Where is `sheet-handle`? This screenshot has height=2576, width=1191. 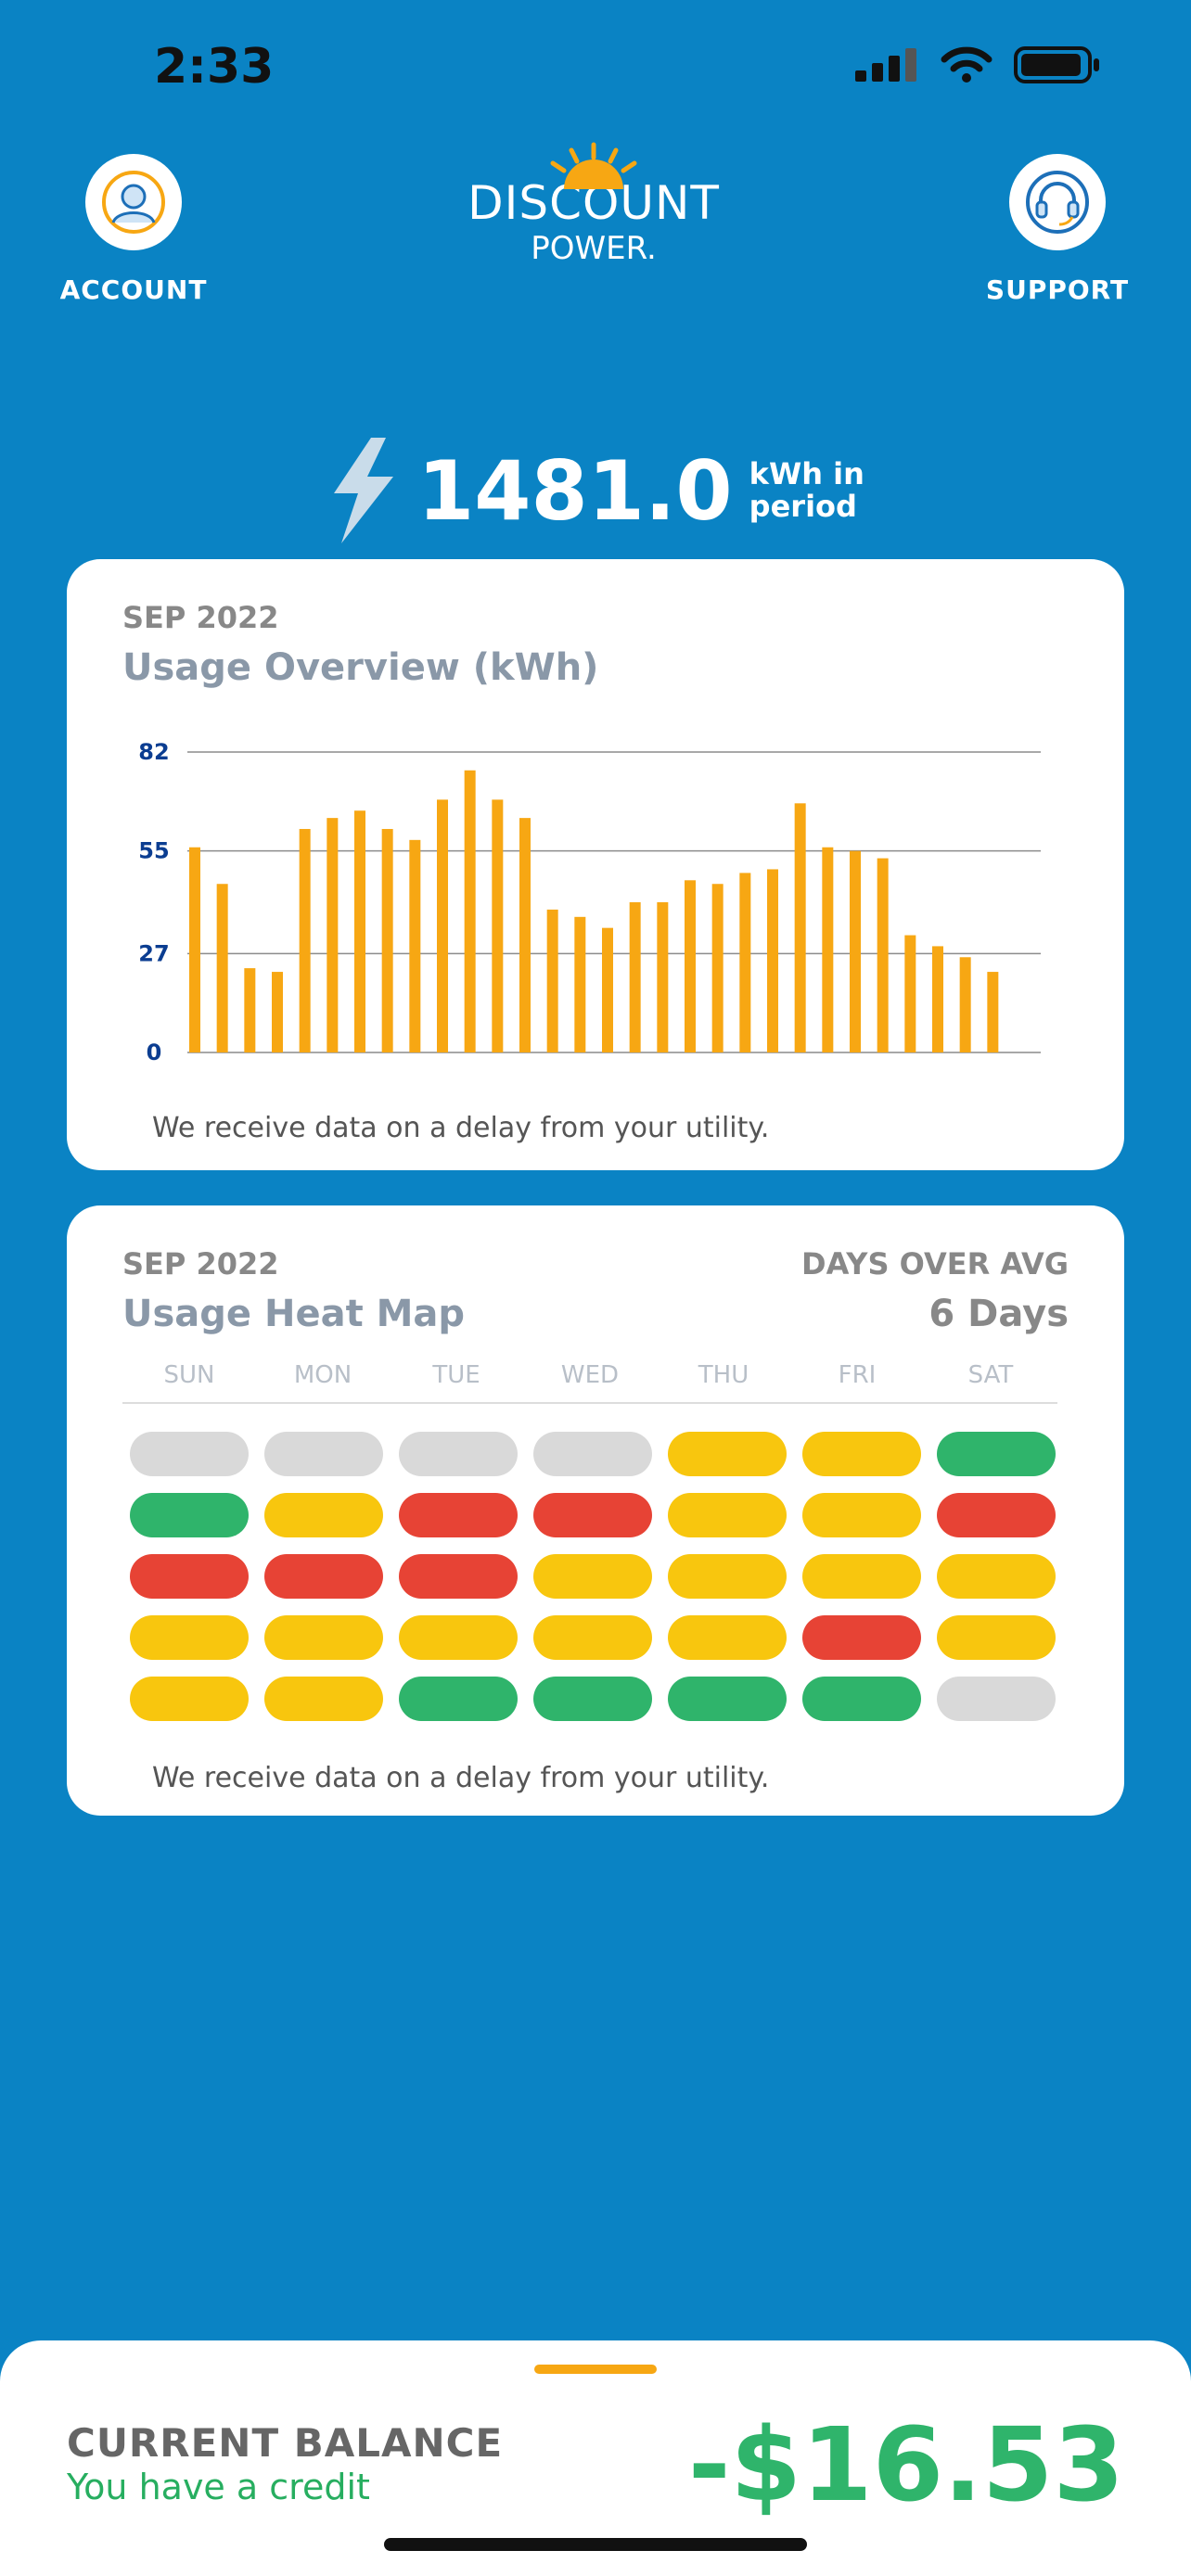 sheet-handle is located at coordinates (595, 2369).